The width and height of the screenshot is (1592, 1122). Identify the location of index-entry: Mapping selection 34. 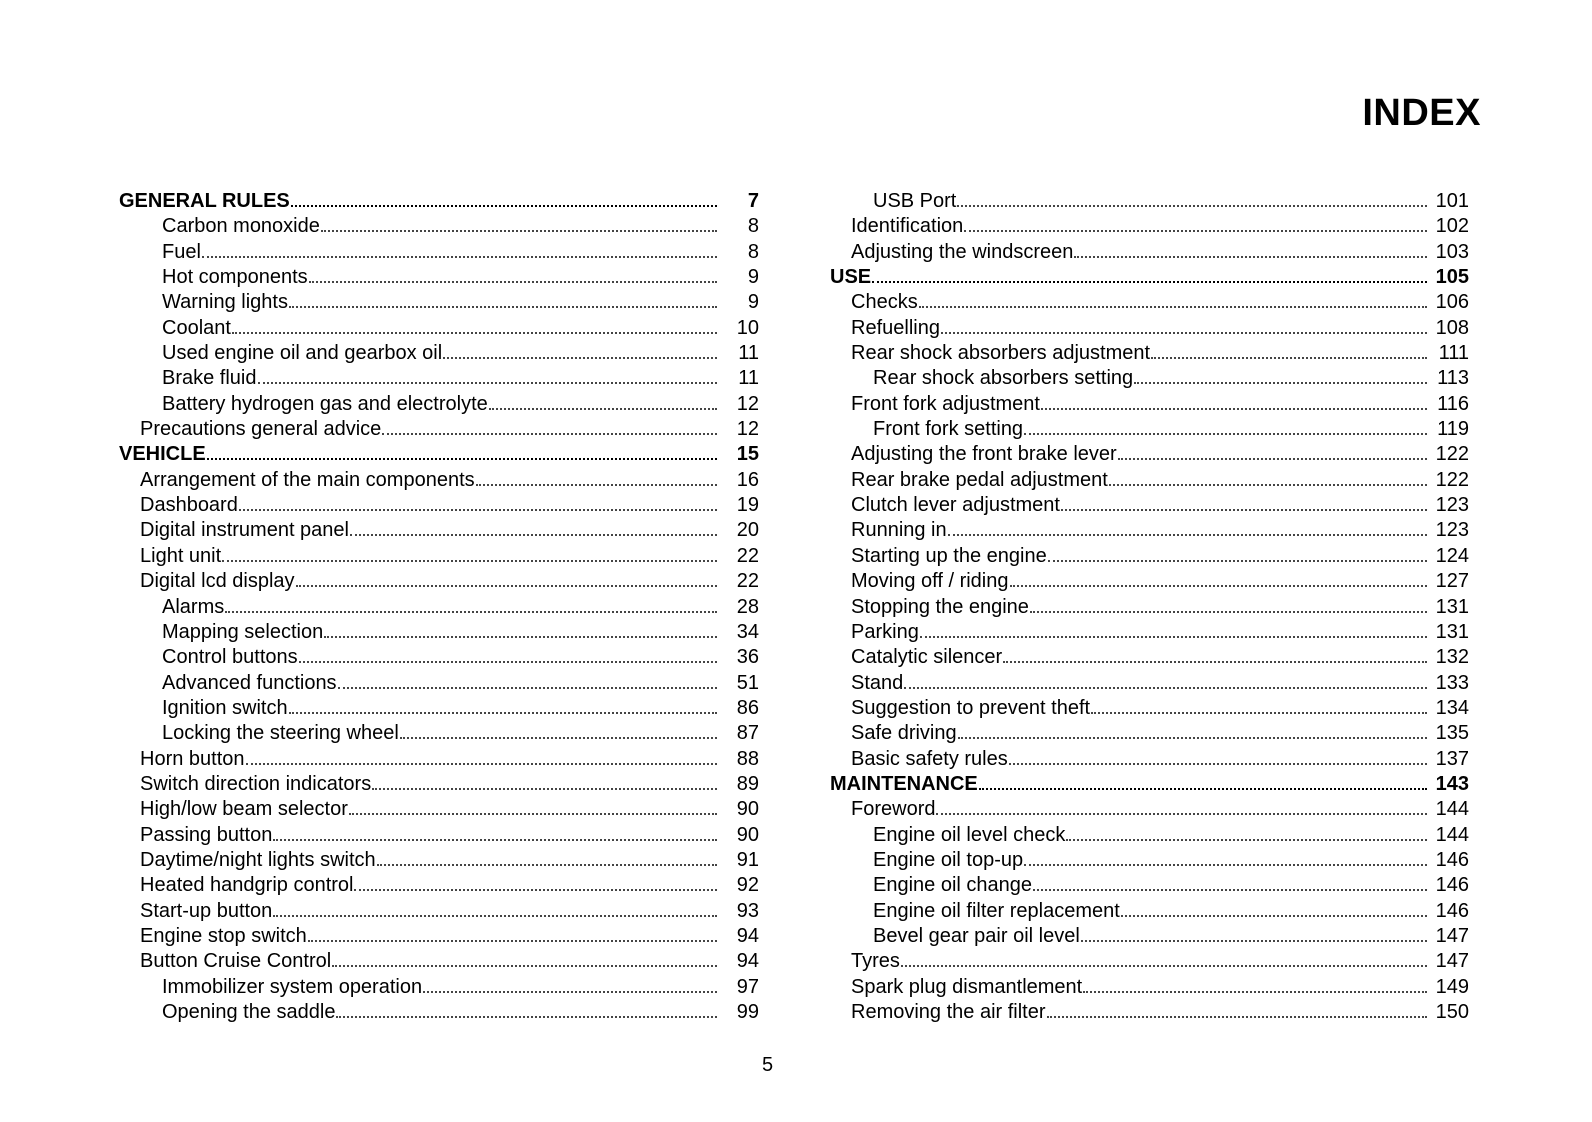
(439, 632).